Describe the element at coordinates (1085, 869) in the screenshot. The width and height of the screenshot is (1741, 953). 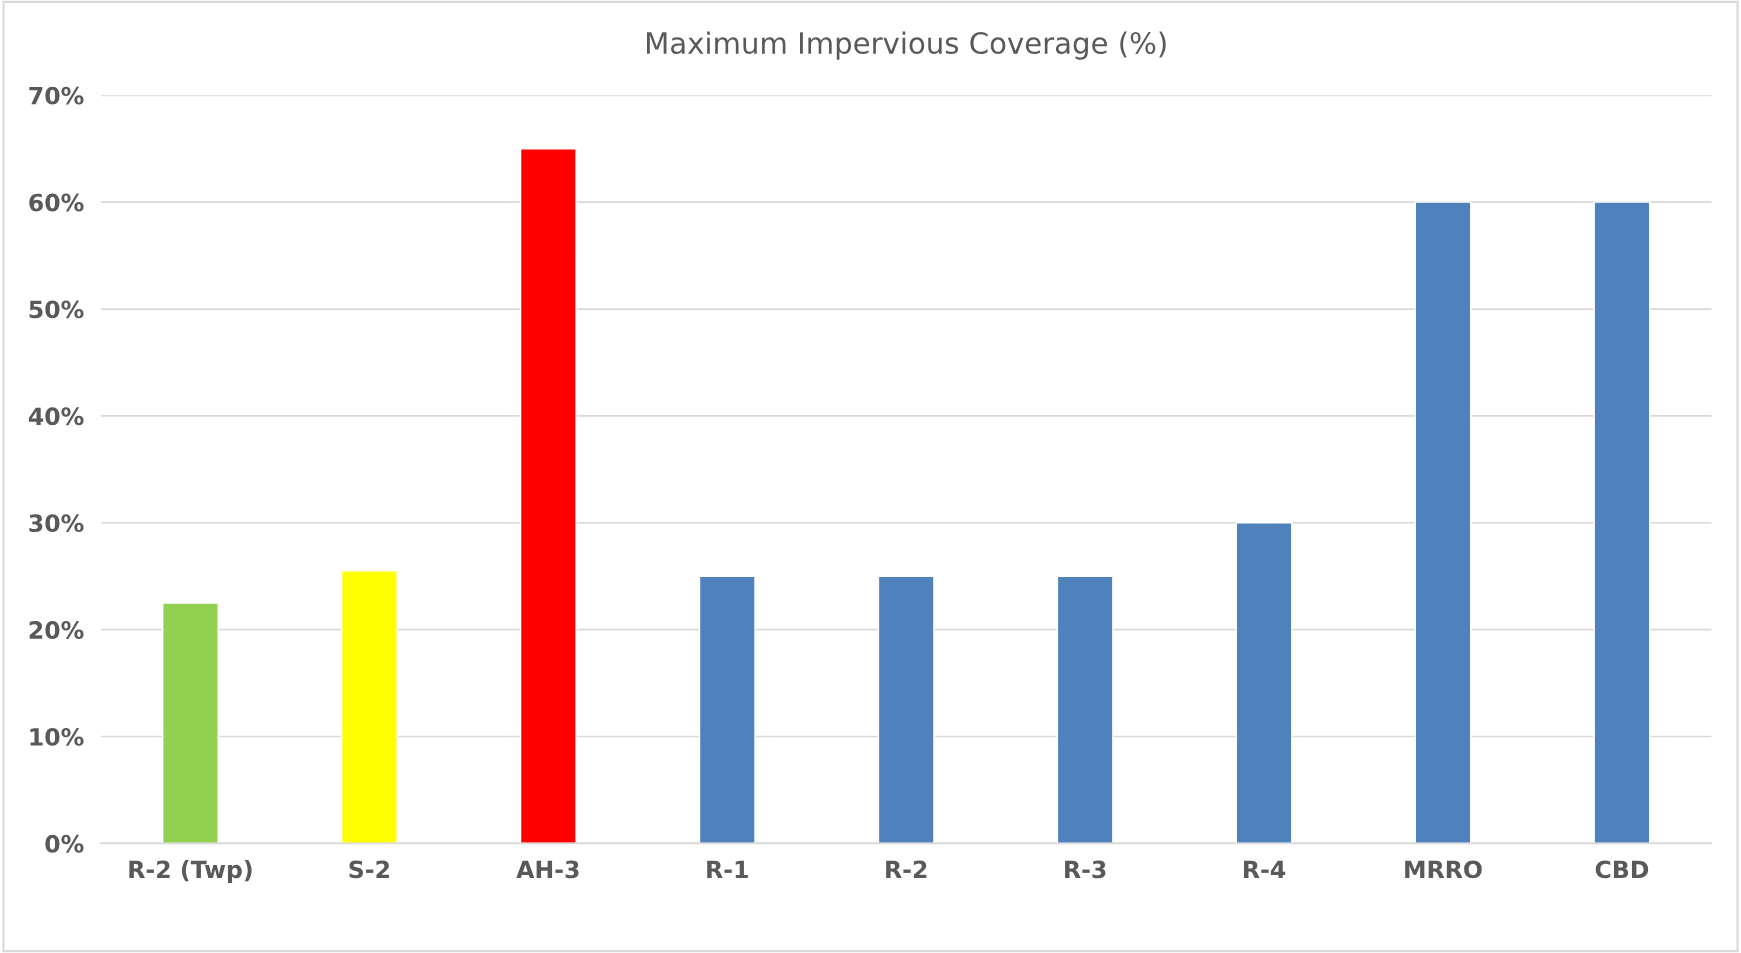
I see `x-tick-label: R-3` at that location.